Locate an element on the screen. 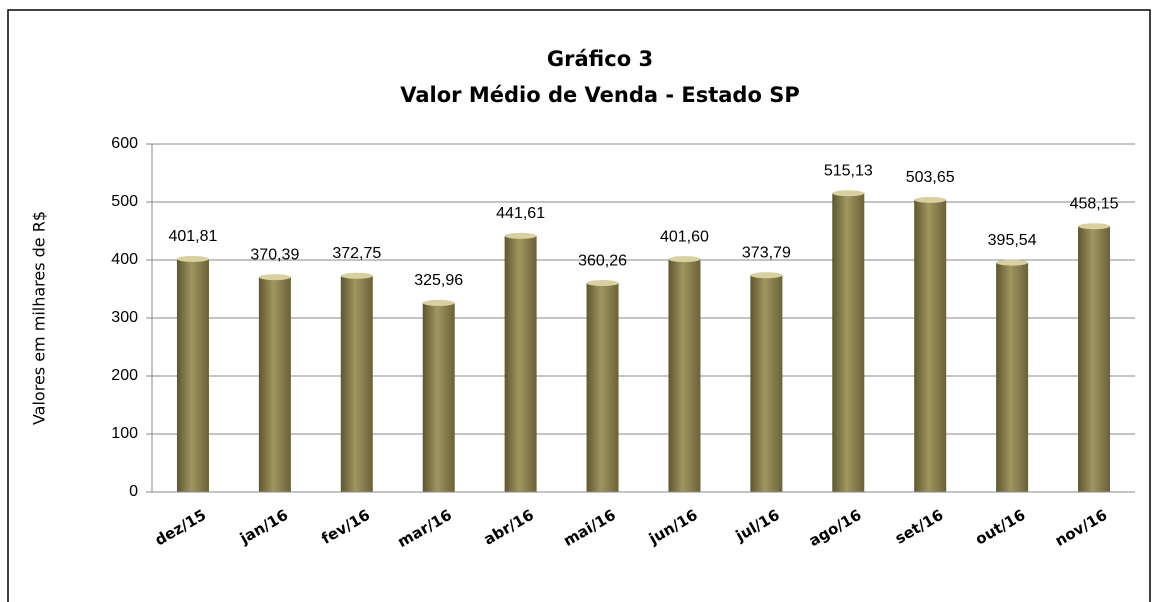 This screenshot has height=602, width=1159. value-label: 515,13 is located at coordinates (848, 170).